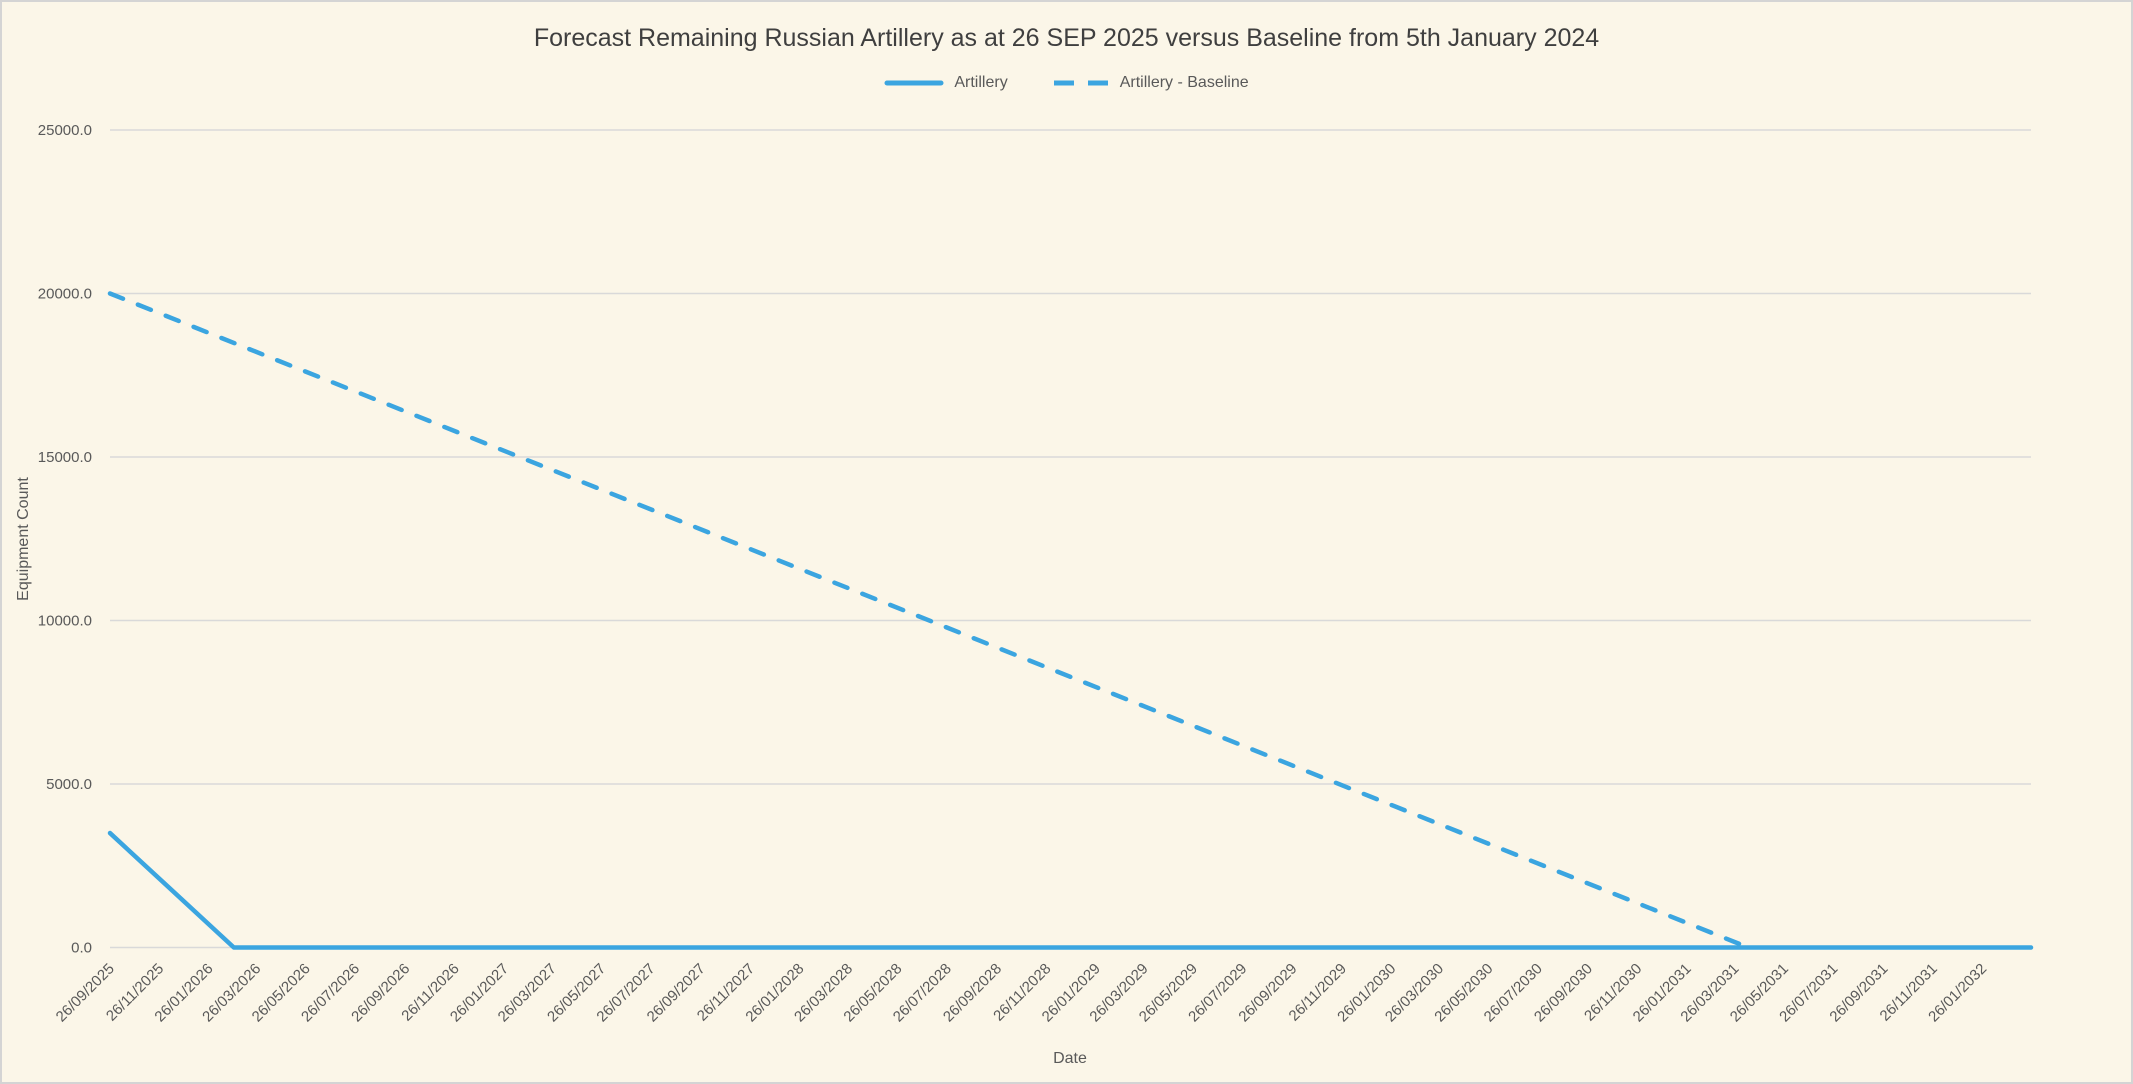  What do you see at coordinates (946, 83) in the screenshot?
I see `legend-item-artillery: Artillery` at bounding box center [946, 83].